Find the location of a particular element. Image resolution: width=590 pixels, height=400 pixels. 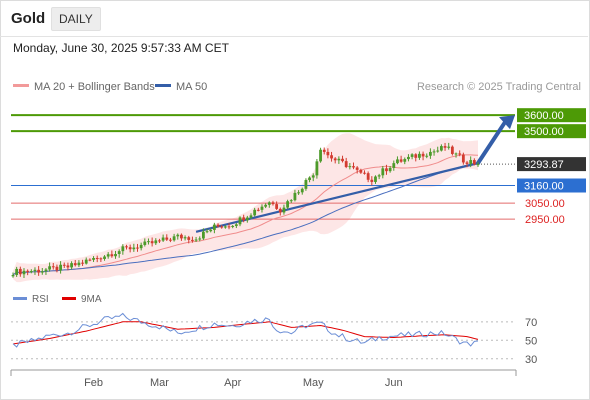

level-label-2950.00: 2950.00 is located at coordinates (545, 220).